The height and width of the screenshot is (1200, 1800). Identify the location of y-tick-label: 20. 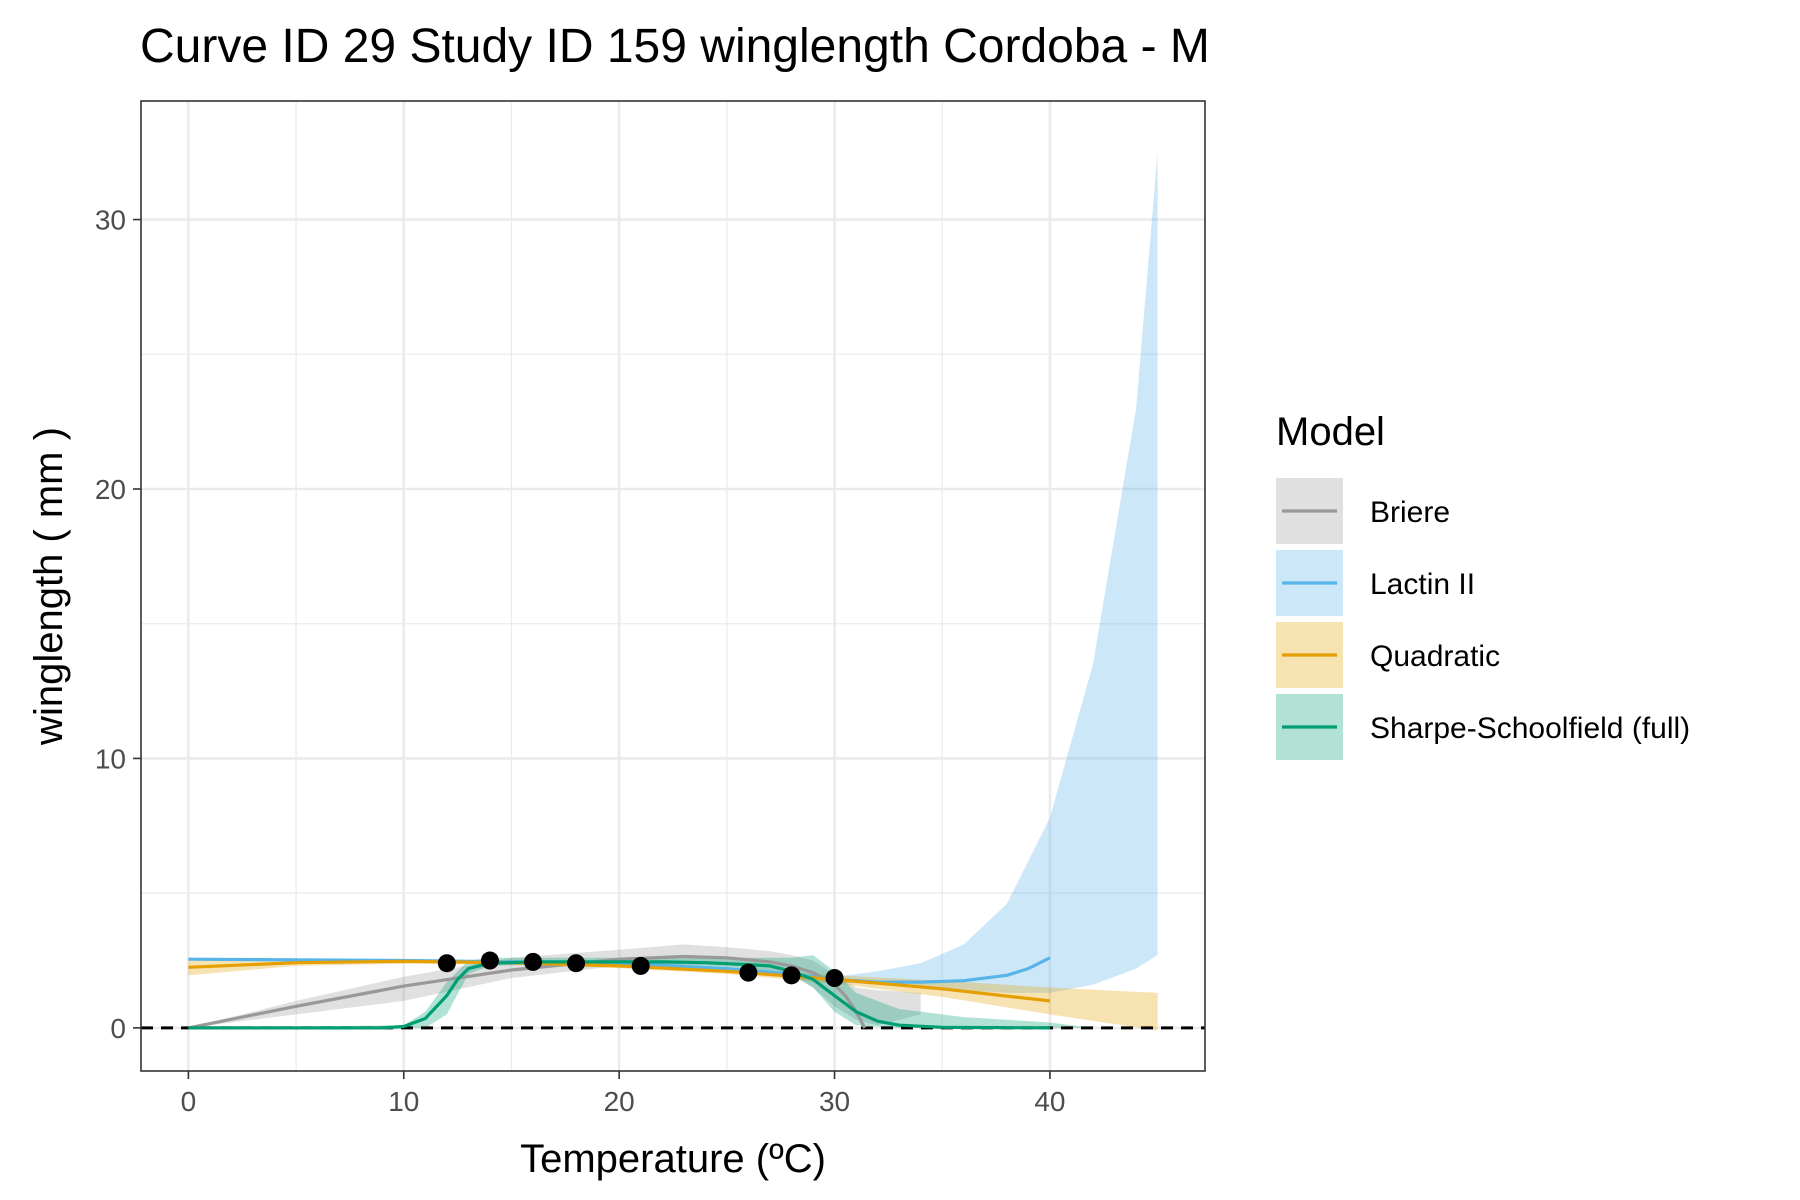
(110, 489).